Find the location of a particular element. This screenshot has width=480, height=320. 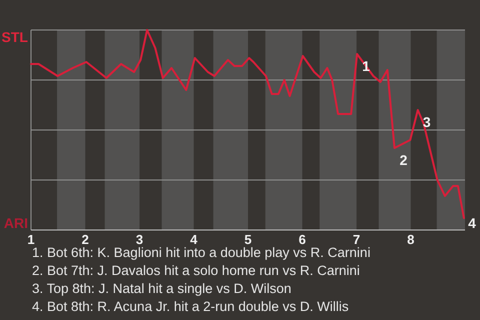

x-tick-label: 6 is located at coordinates (302, 239).